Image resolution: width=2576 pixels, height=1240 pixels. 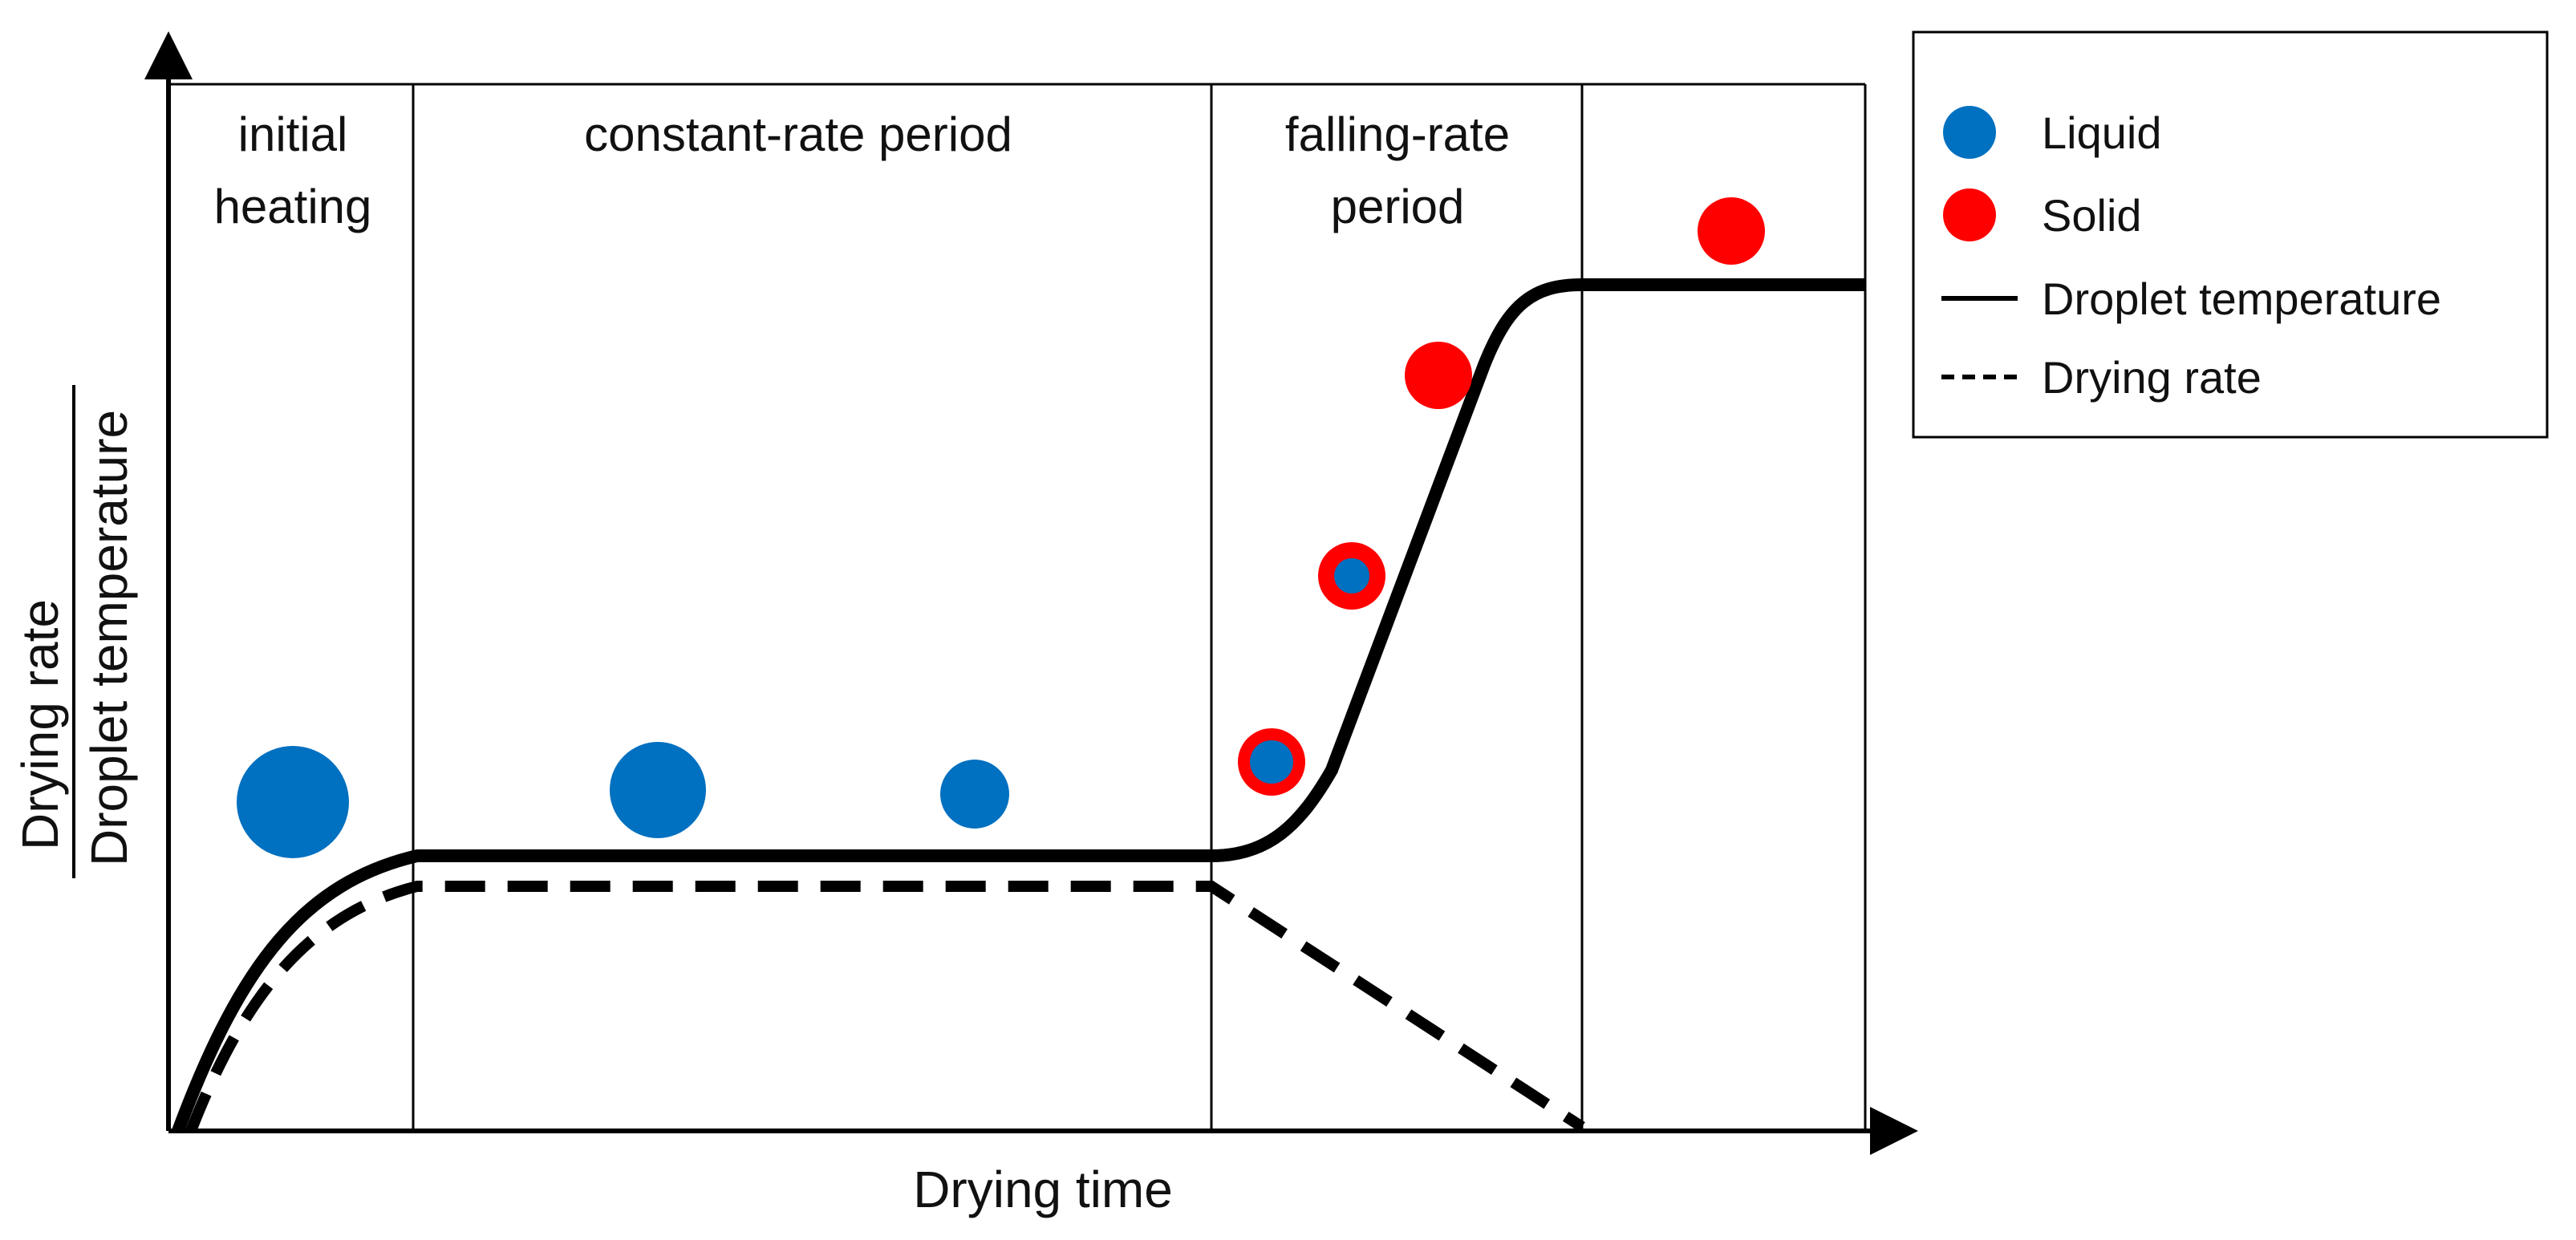 What do you see at coordinates (974, 795) in the screenshot?
I see `liquid-droplet-constant-small` at bounding box center [974, 795].